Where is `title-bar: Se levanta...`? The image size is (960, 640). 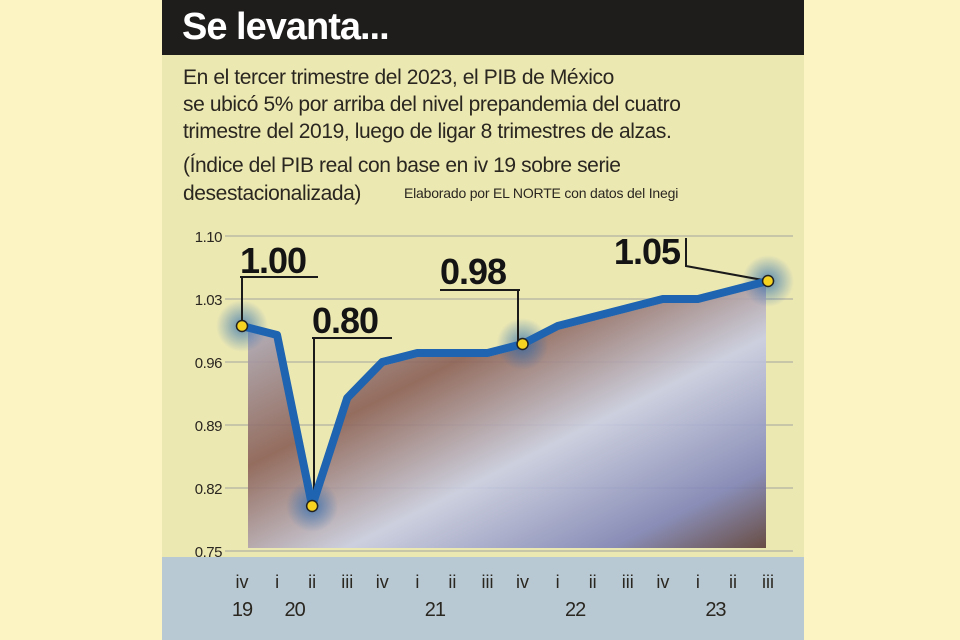 title-bar: Se levanta... is located at coordinates (483, 27).